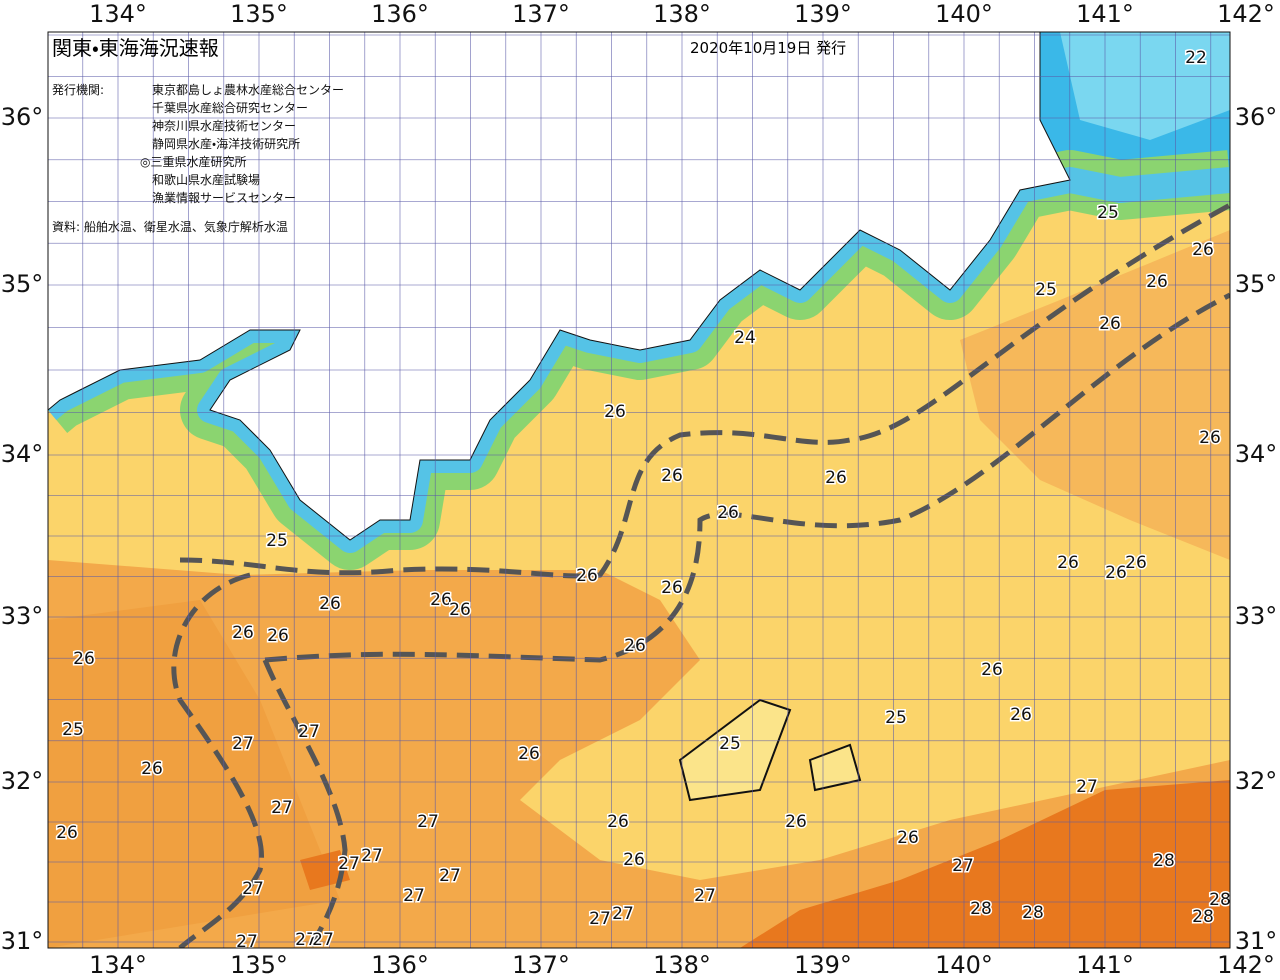 The height and width of the screenshot is (980, 1280). What do you see at coordinates (768, 48) in the screenshot?
I see `issue-date: 2020年10月19日 発行` at bounding box center [768, 48].